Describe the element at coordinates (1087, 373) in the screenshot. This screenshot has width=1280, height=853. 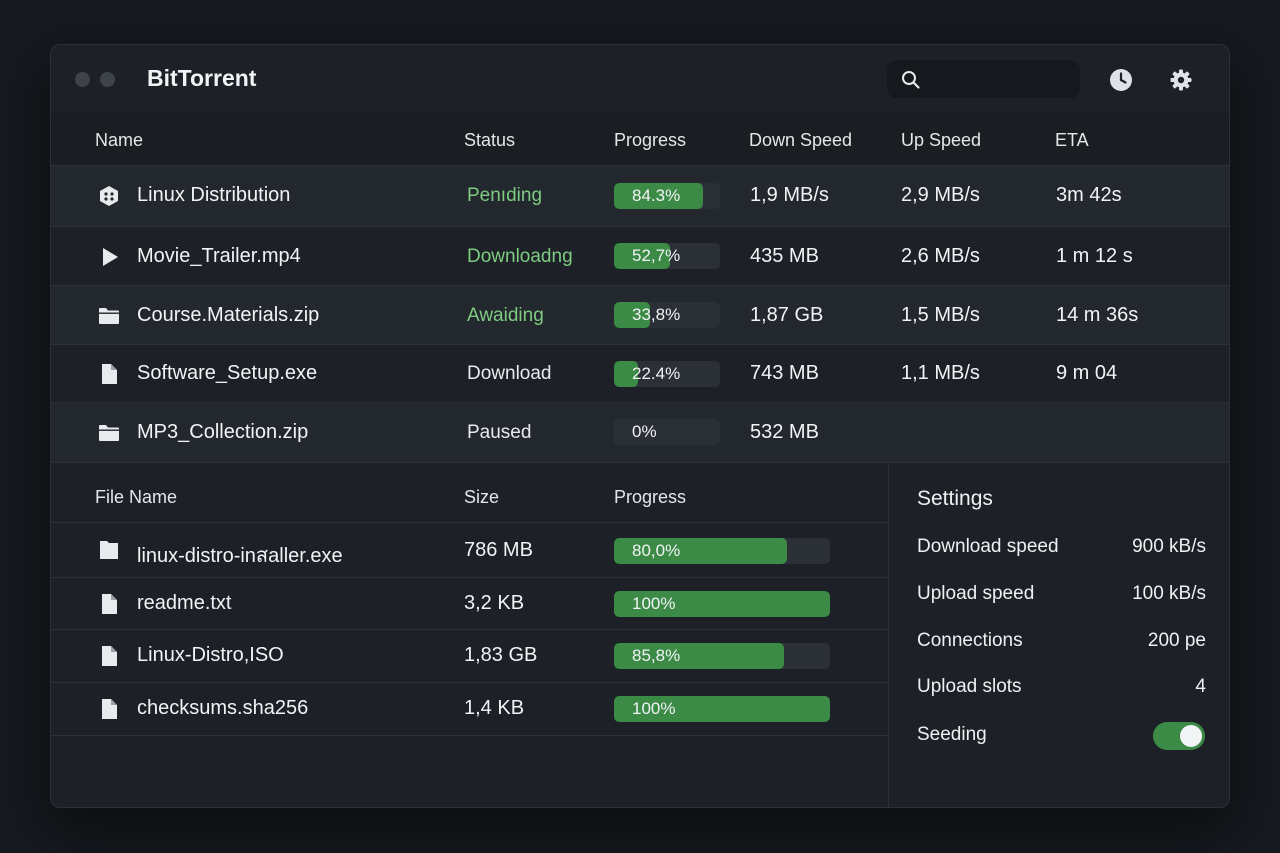
I see `eta: 9 m 04` at that location.